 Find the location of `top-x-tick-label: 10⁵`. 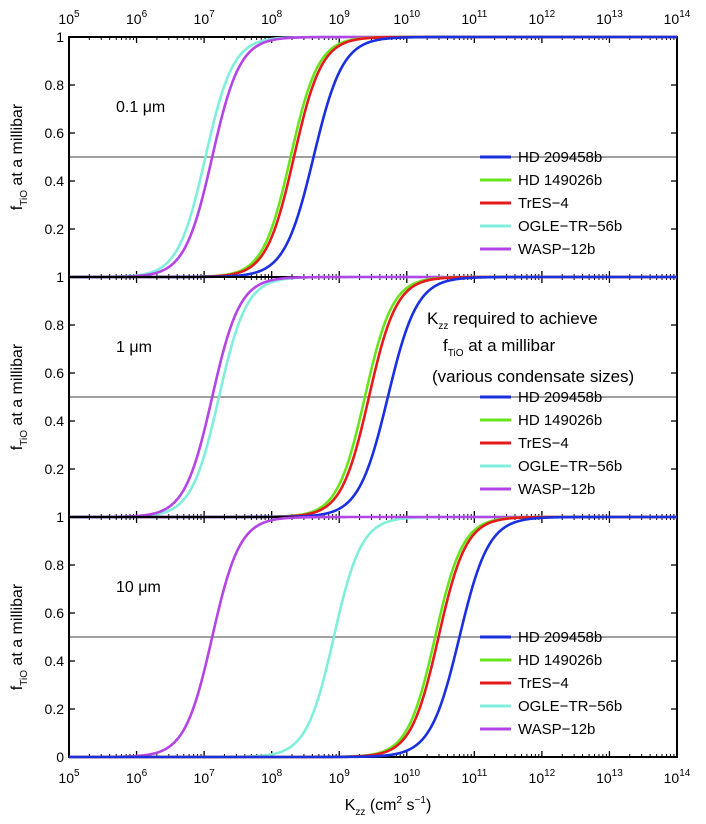

top-x-tick-label: 10⁵ is located at coordinates (69, 18).